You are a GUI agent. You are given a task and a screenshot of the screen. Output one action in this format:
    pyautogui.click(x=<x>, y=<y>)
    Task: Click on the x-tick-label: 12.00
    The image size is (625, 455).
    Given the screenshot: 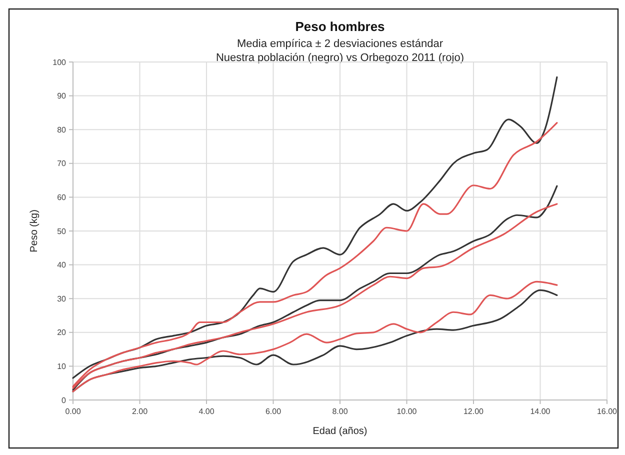 What is the action you would take?
    pyautogui.click(x=473, y=411)
    